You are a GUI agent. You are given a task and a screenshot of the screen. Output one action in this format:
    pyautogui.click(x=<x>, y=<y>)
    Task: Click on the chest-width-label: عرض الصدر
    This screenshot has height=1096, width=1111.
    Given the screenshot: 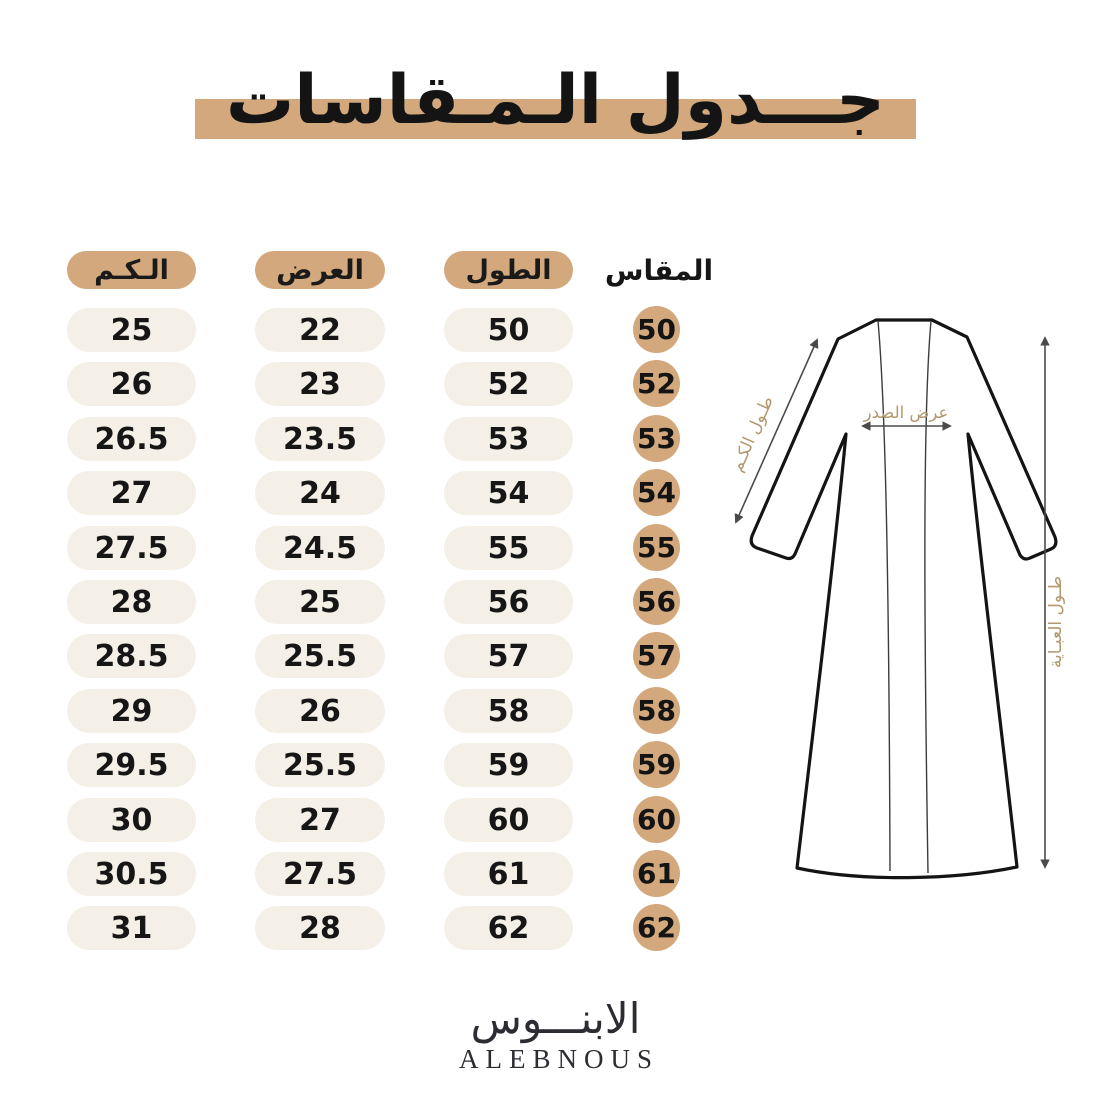 What is the action you would take?
    pyautogui.click(x=906, y=413)
    